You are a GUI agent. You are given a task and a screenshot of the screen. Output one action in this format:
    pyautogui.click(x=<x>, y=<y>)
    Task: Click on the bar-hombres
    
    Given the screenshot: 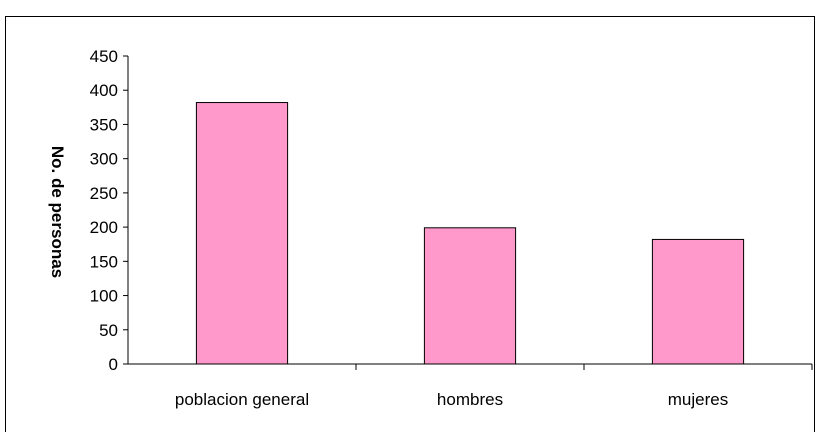 What is the action you would take?
    pyautogui.click(x=470, y=296)
    